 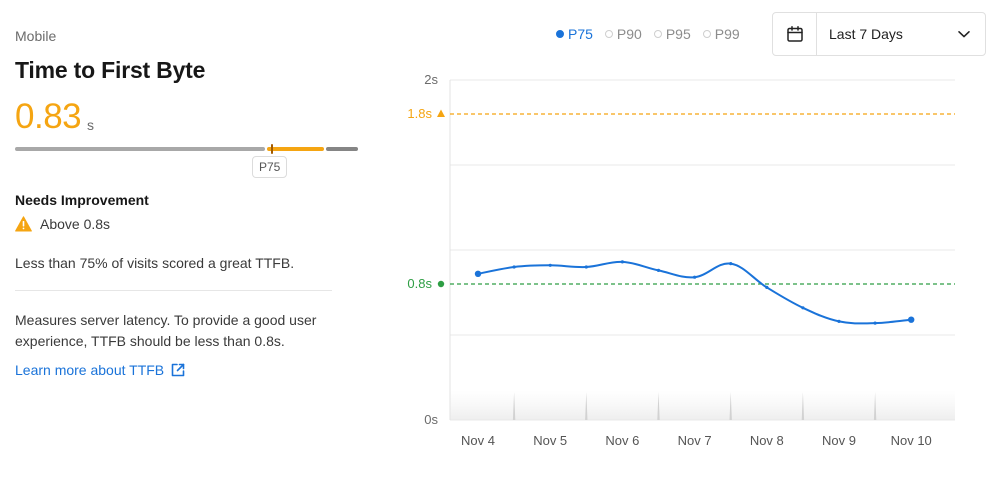 What do you see at coordinates (419, 283) in the screenshot?
I see `threshold-label: 0.8s` at bounding box center [419, 283].